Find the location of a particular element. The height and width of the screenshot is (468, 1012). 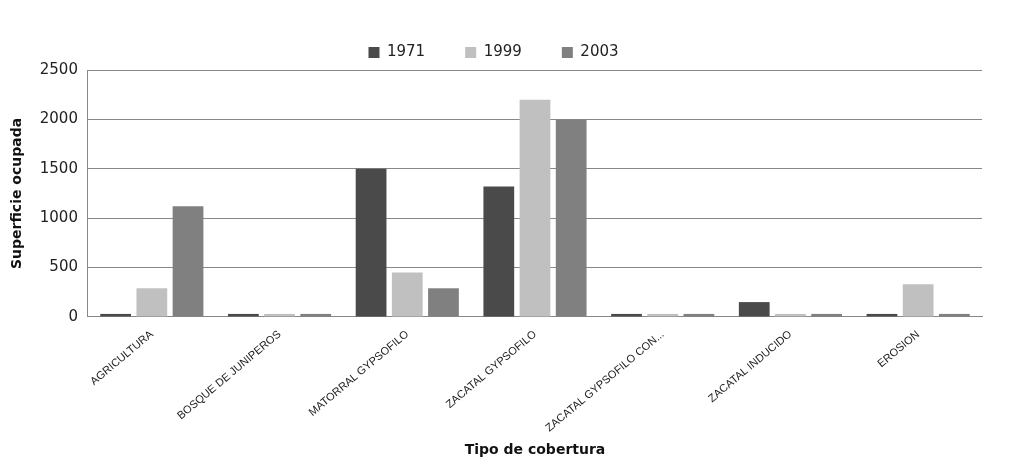

y-tick-label: 1500 is located at coordinates (58, 167).